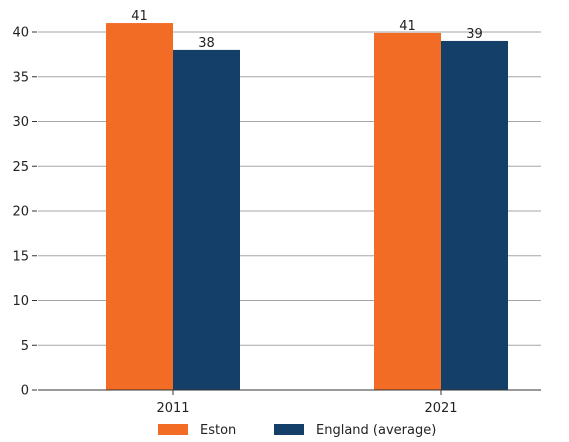 This screenshot has height=442, width=569. What do you see at coordinates (376, 430) in the screenshot?
I see `legend-label: England (average)` at bounding box center [376, 430].